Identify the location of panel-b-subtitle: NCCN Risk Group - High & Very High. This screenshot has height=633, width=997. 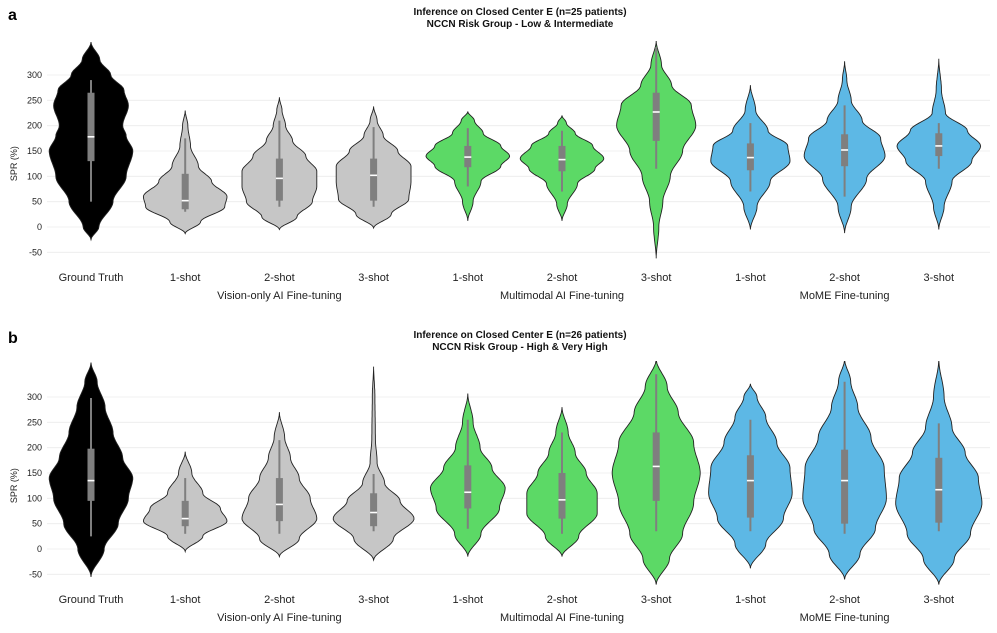
(520, 347).